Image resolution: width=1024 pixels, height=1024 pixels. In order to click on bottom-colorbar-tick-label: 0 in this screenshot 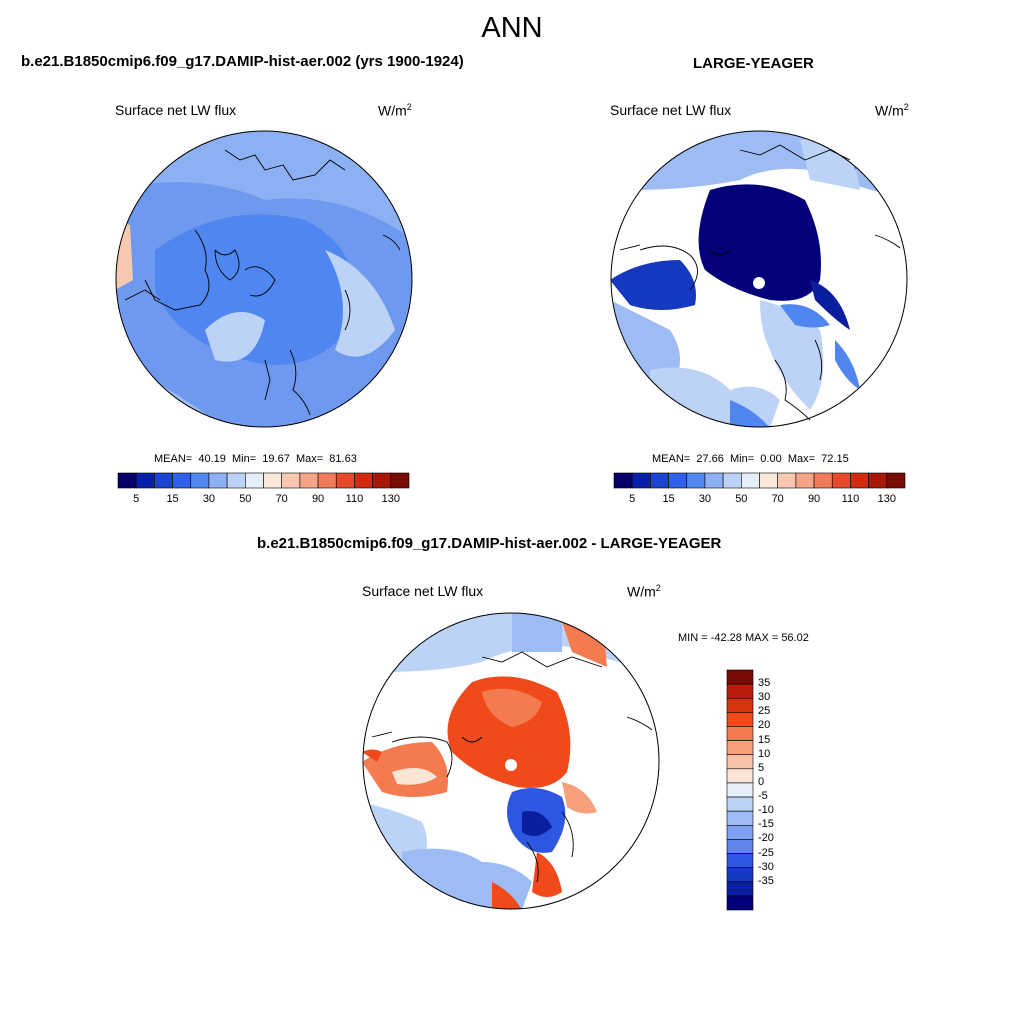, I will do `click(761, 781)`.